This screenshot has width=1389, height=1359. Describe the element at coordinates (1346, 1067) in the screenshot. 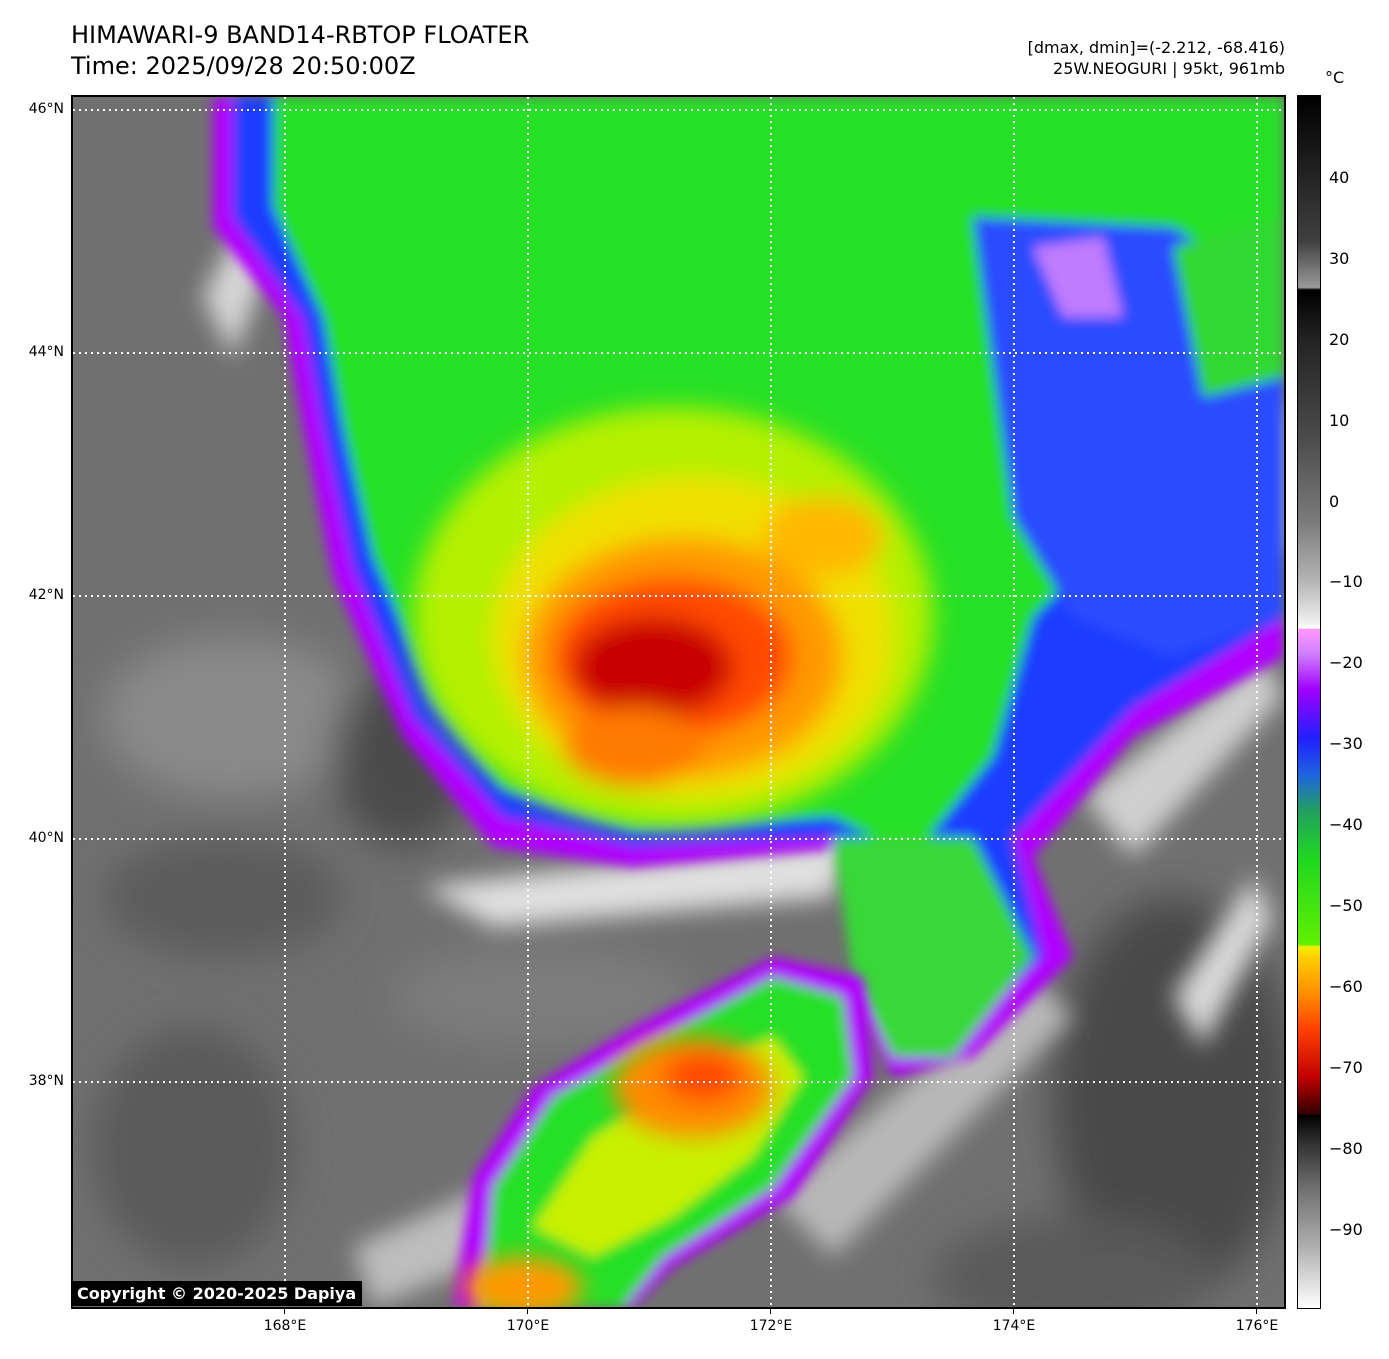

I see `colorbar-tick-m70: −70` at that location.